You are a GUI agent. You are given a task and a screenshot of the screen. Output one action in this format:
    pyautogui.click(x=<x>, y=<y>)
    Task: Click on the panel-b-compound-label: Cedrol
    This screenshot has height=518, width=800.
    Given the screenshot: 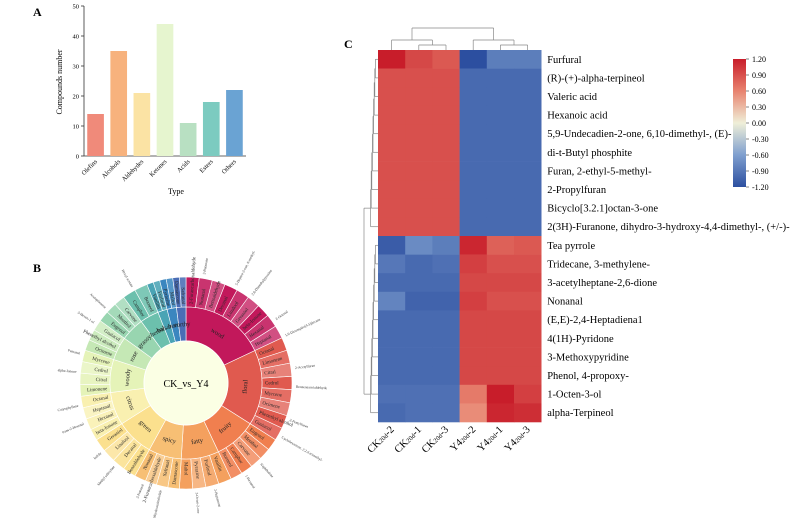 What is the action you would take?
    pyautogui.click(x=272, y=384)
    